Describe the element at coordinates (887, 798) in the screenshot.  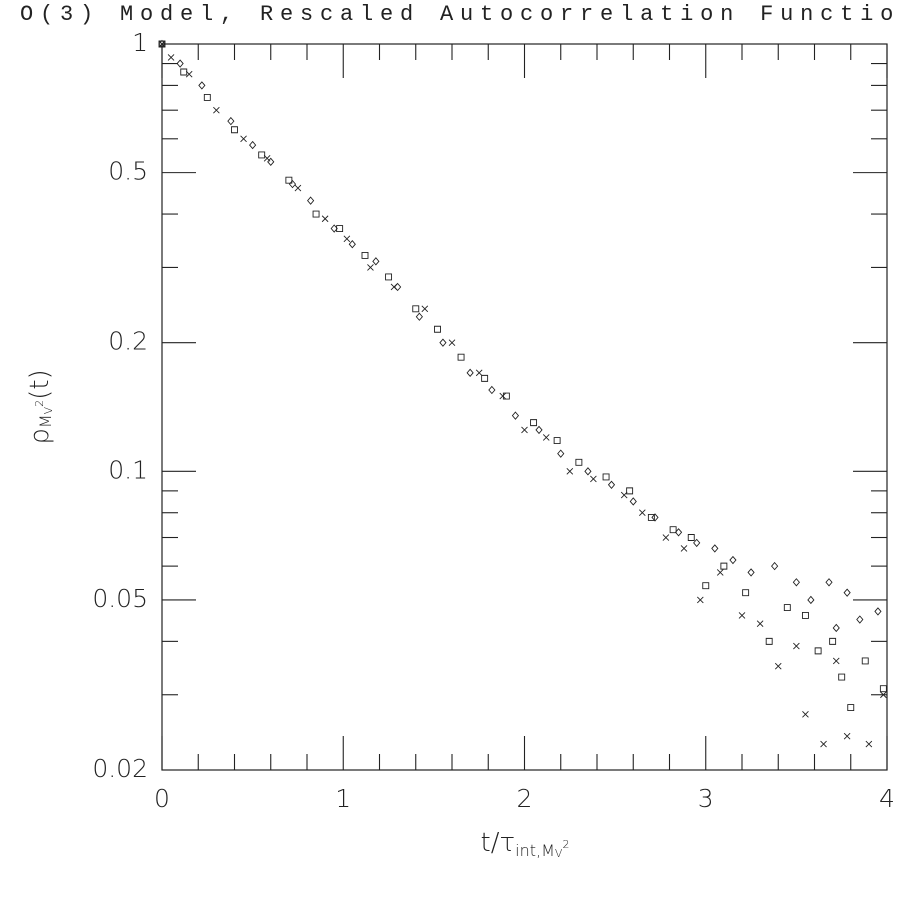
I see `x-tick-label: 4` at that location.